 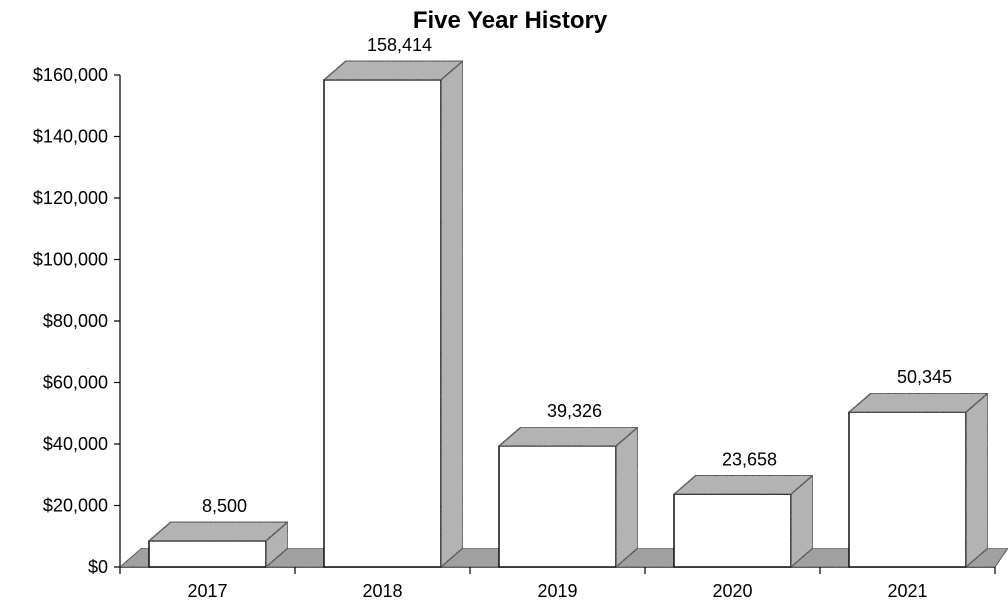 What do you see at coordinates (75, 444) in the screenshot?
I see `y-tick-label: $40,000` at bounding box center [75, 444].